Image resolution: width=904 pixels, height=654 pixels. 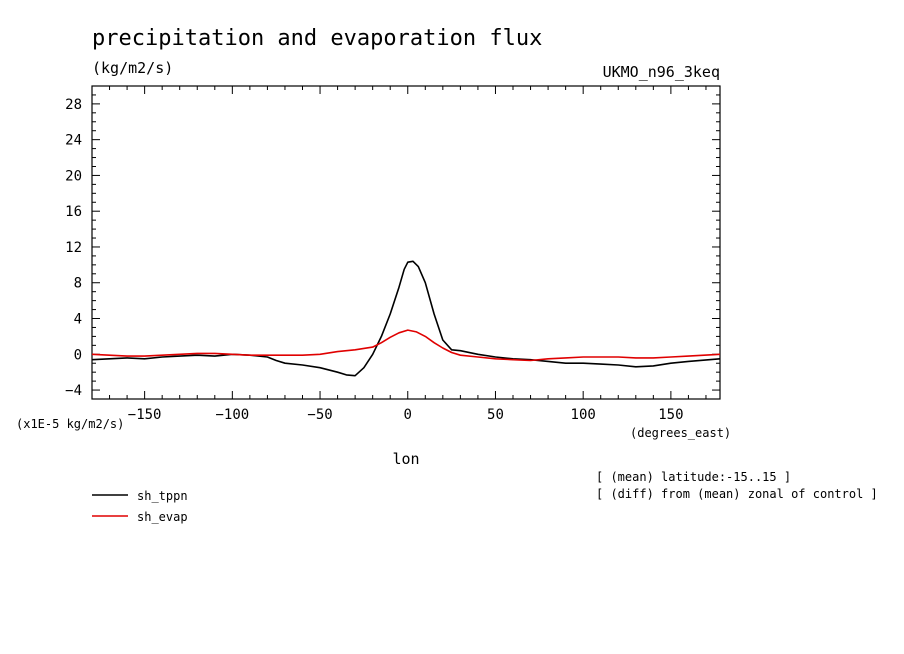 What do you see at coordinates (405, 459) in the screenshot?
I see `x-axis-label: lon` at bounding box center [405, 459].